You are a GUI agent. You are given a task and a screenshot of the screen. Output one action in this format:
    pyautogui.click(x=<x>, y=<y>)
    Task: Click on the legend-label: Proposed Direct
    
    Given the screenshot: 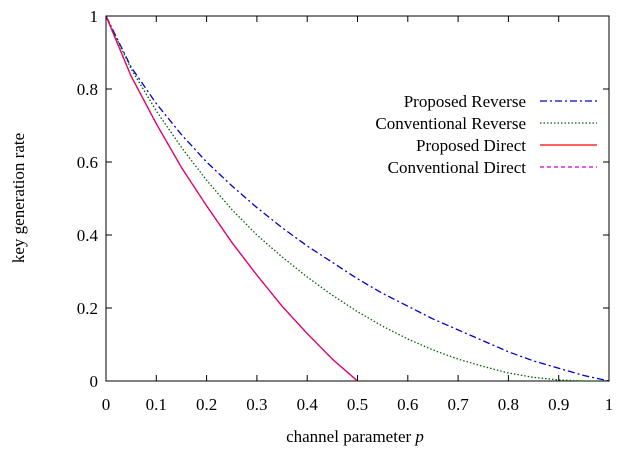 What is the action you would take?
    pyautogui.click(x=471, y=145)
    